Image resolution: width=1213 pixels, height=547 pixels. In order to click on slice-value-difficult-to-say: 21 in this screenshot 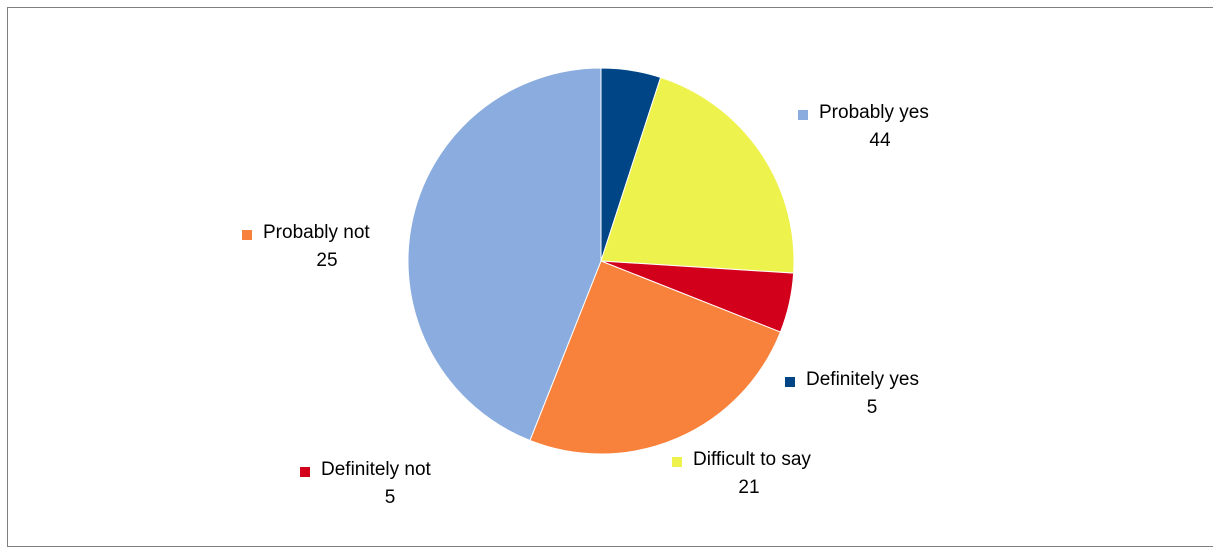, I will do `click(748, 487)`.